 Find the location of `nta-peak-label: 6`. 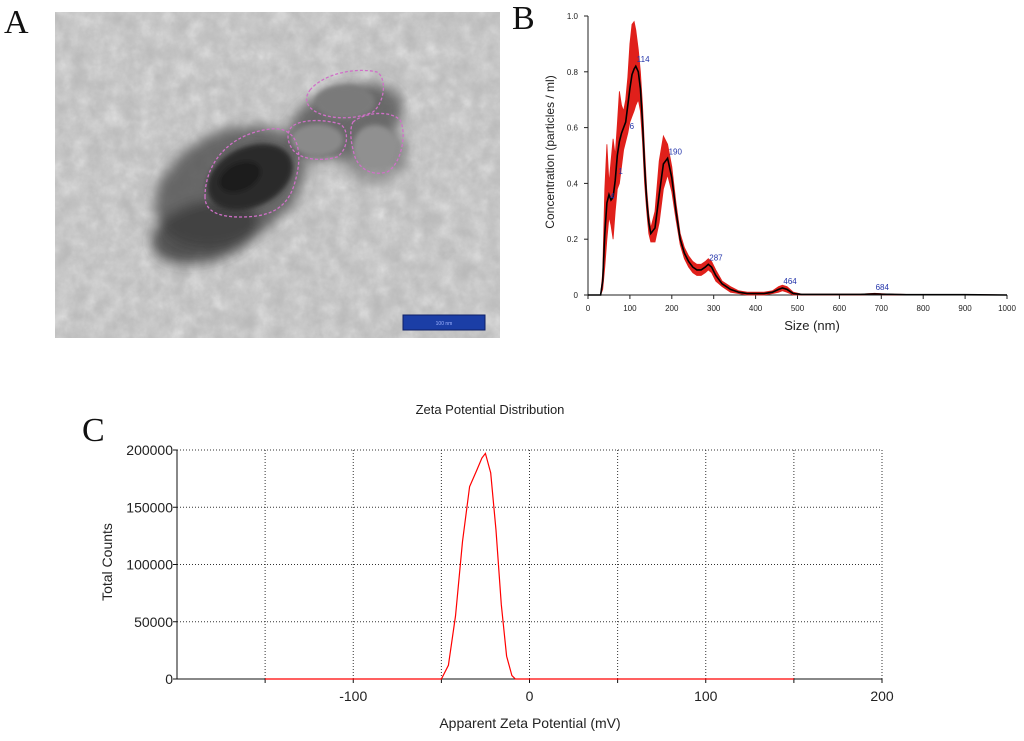

nta-peak-label: 6 is located at coordinates (632, 126).